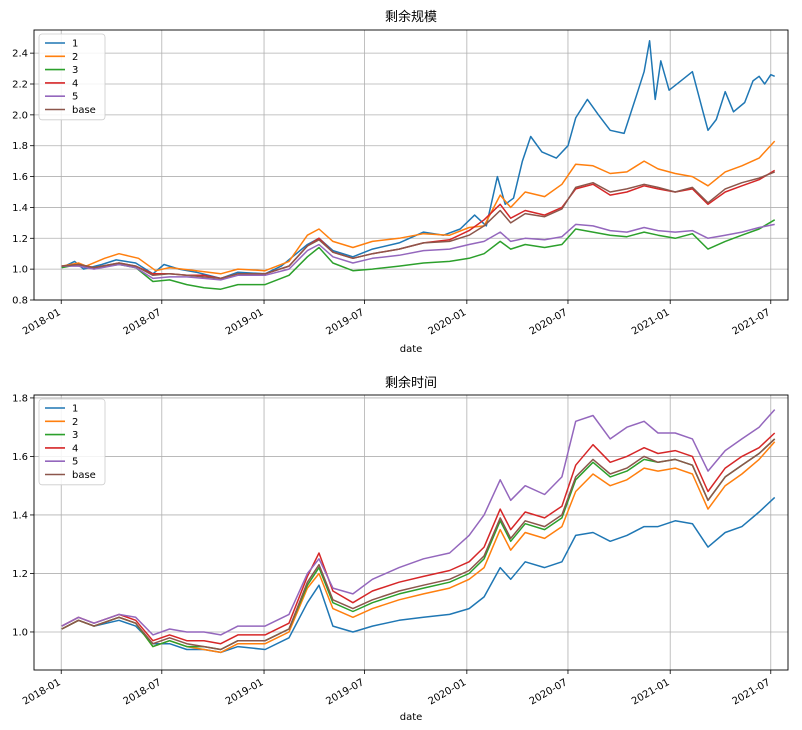  What do you see at coordinates (411, 383) in the screenshot?
I see `chart-title: 剩余时间` at bounding box center [411, 383].